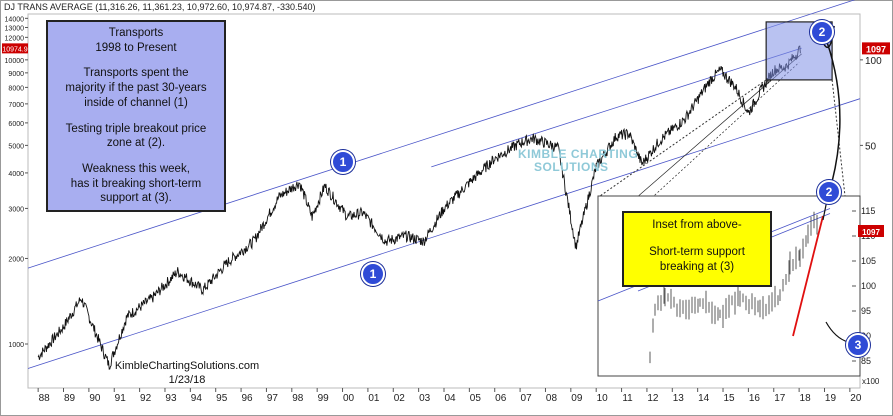 The height and width of the screenshot is (416, 893). Describe the element at coordinates (16, 345) in the screenshot. I see `left-axis-tick-label: 1000` at that location.